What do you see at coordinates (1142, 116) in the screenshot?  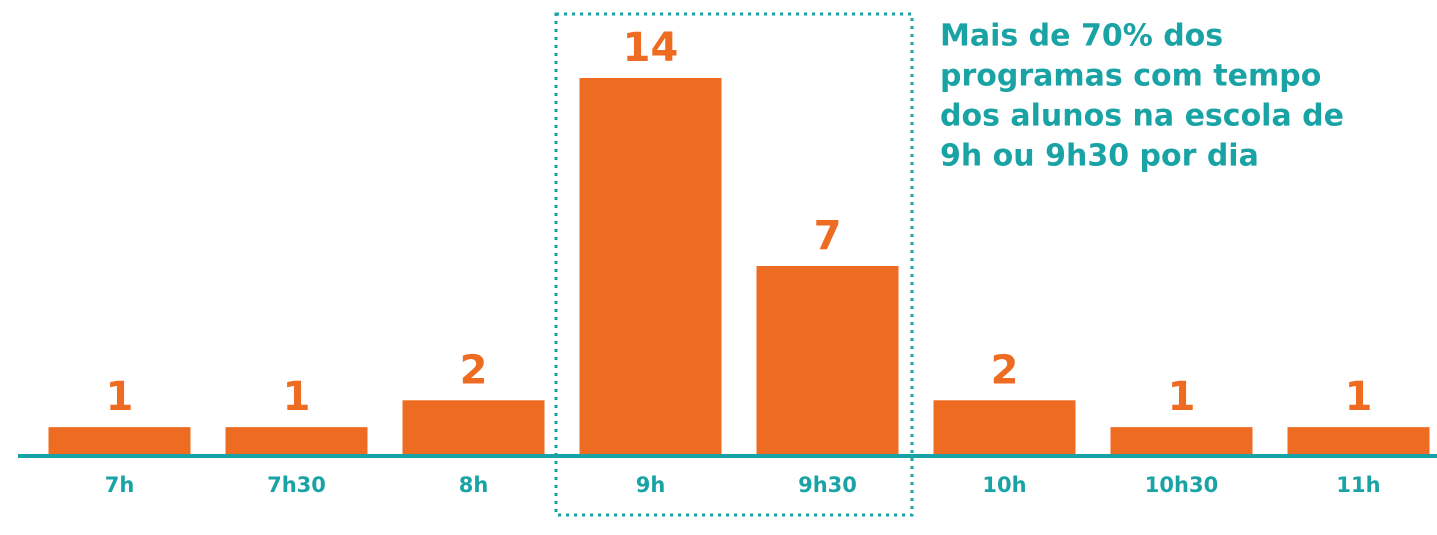 I see `annotation: dos alunos na escola de` at bounding box center [1142, 116].